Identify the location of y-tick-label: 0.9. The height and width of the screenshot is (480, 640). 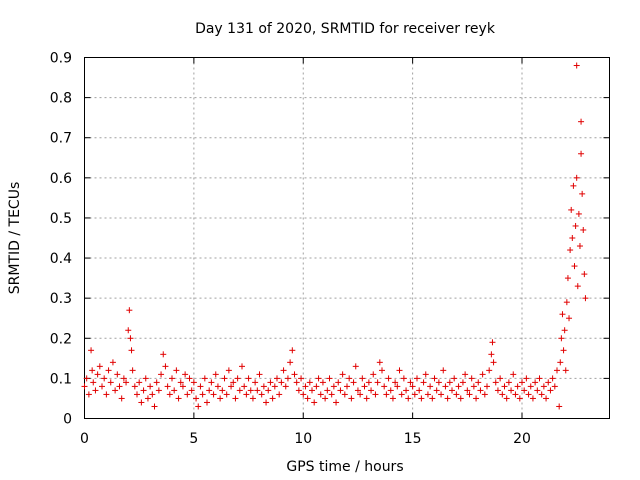
(61, 59).